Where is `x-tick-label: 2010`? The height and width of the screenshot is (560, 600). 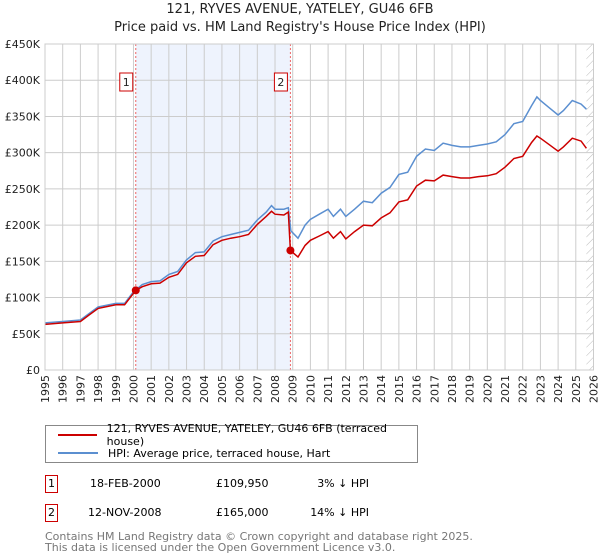
x-tick-label: 2010 is located at coordinates (310, 389).